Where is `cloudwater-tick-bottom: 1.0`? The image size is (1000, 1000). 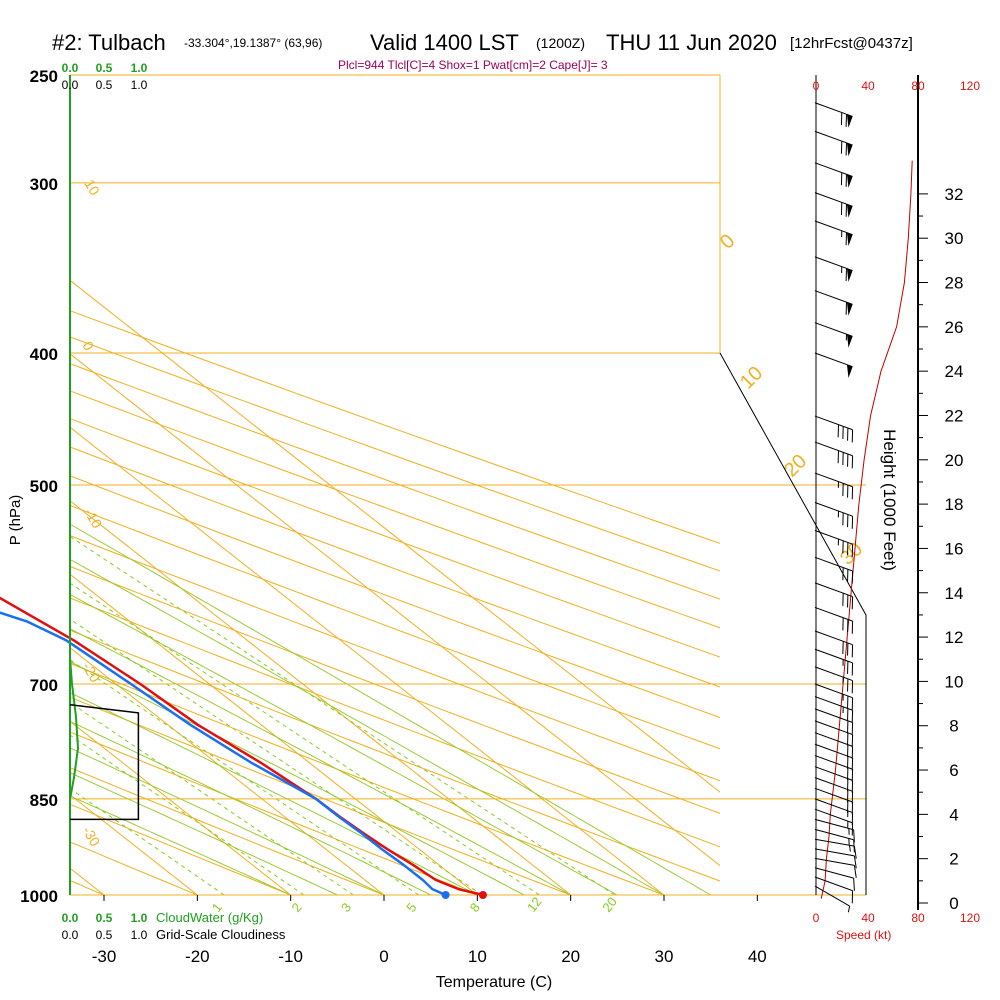 cloudwater-tick-bottom: 1.0 is located at coordinates (139, 918).